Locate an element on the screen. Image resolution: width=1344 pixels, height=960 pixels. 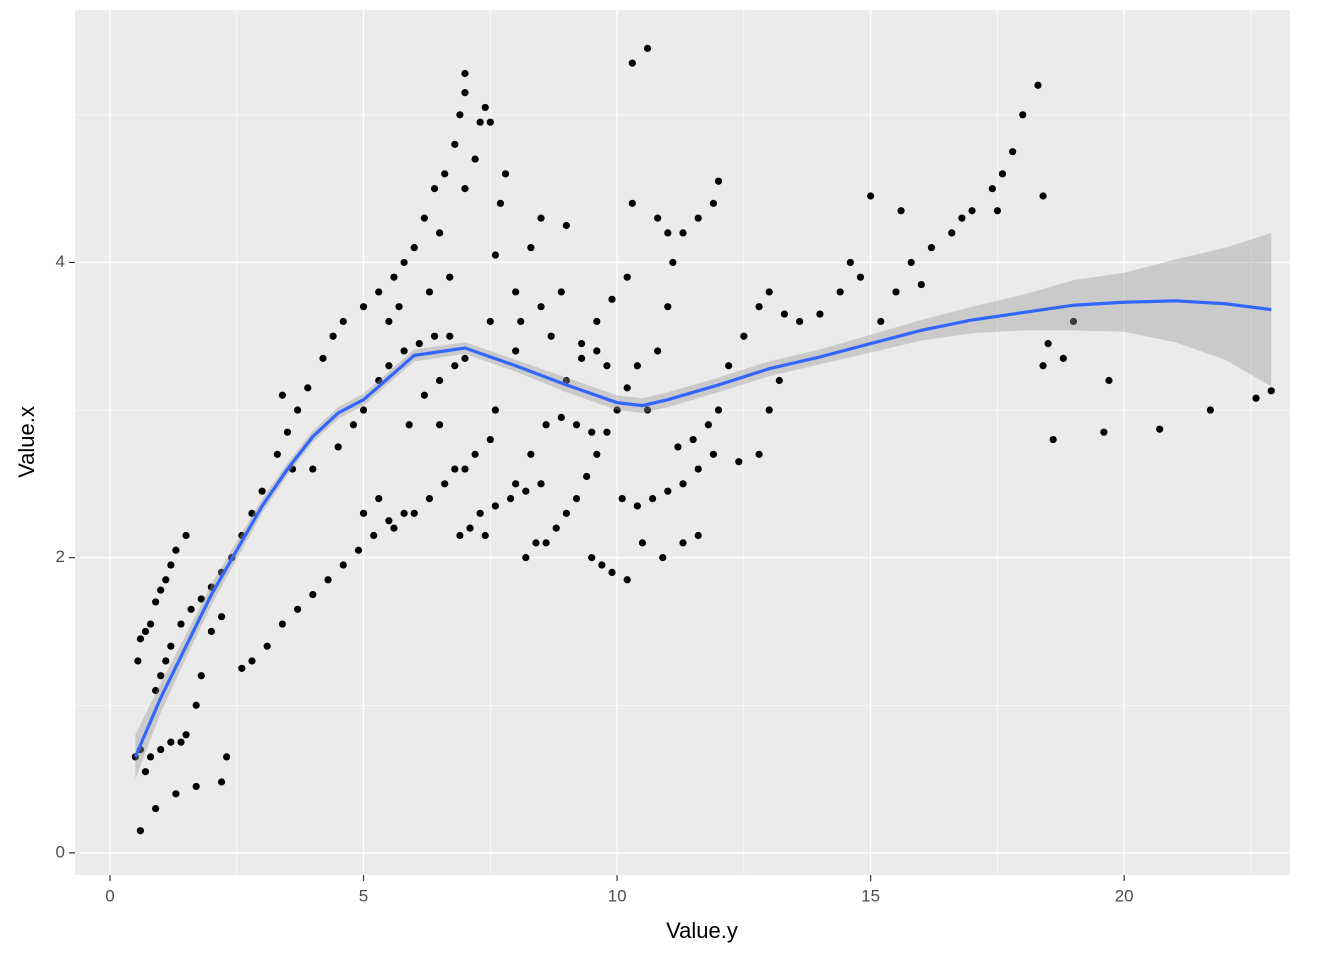
y-tick-label: 4 is located at coordinates (60, 261).